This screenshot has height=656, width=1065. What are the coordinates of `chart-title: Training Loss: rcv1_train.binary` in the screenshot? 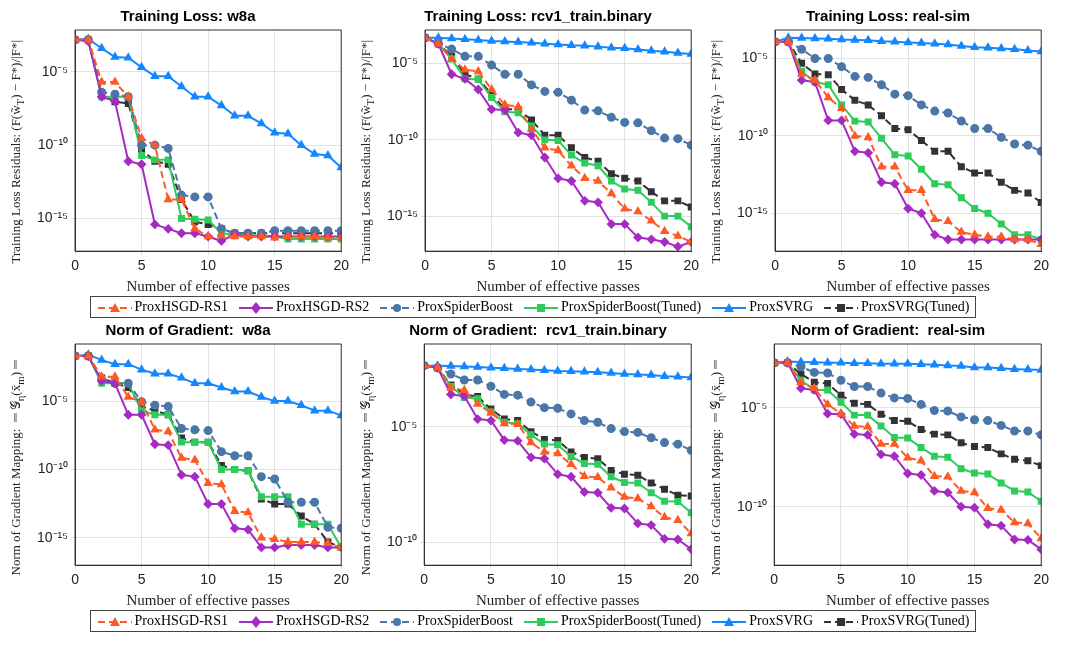 It's located at (538, 16).